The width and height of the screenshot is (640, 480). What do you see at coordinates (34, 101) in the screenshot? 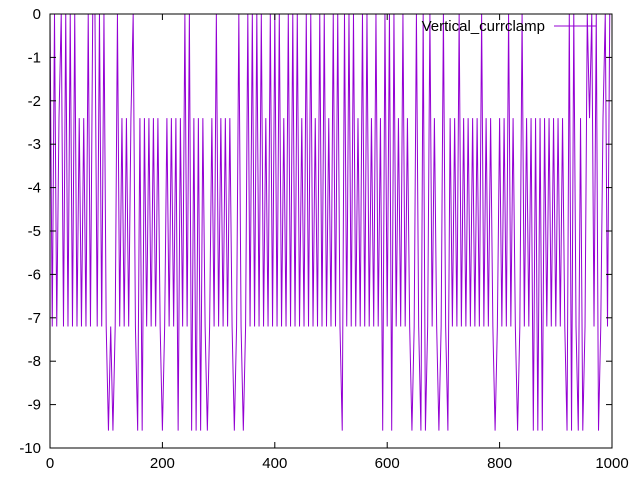
I see `y-tick-label: -2` at bounding box center [34, 101].